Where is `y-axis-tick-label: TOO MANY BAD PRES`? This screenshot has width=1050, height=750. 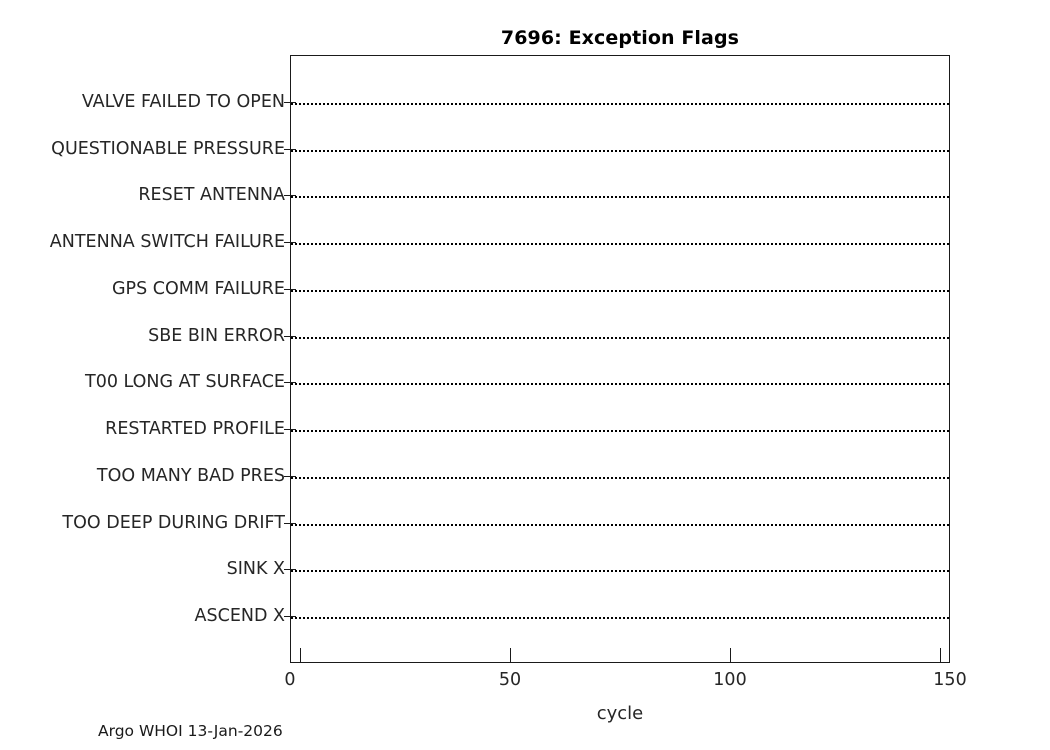 y-axis-tick-label: TOO MANY BAD PRES is located at coordinates (190, 475).